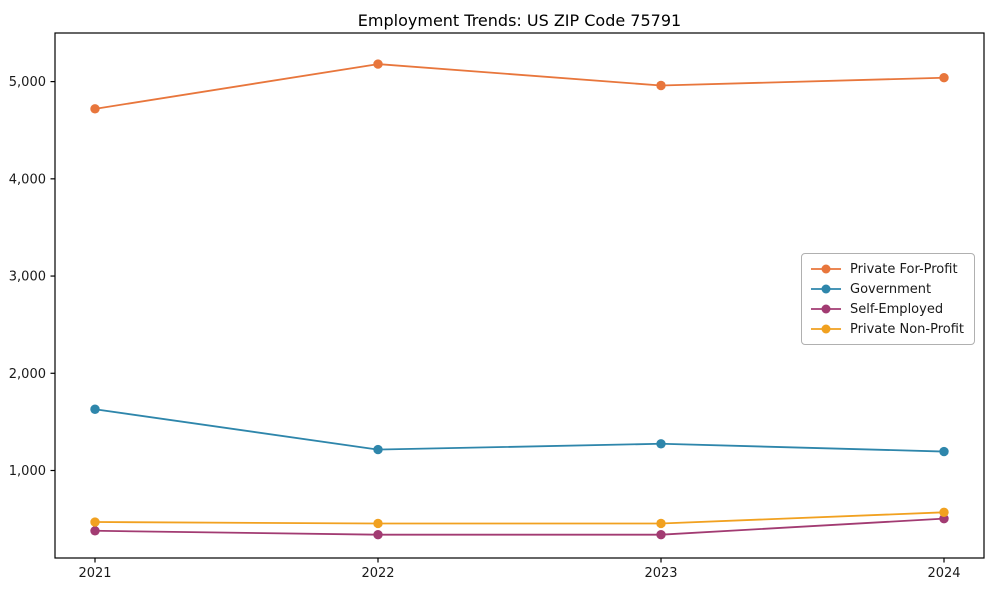 This screenshot has height=600, width=1000. I want to click on legend-item-label: Private For-Profit, so click(904, 269).